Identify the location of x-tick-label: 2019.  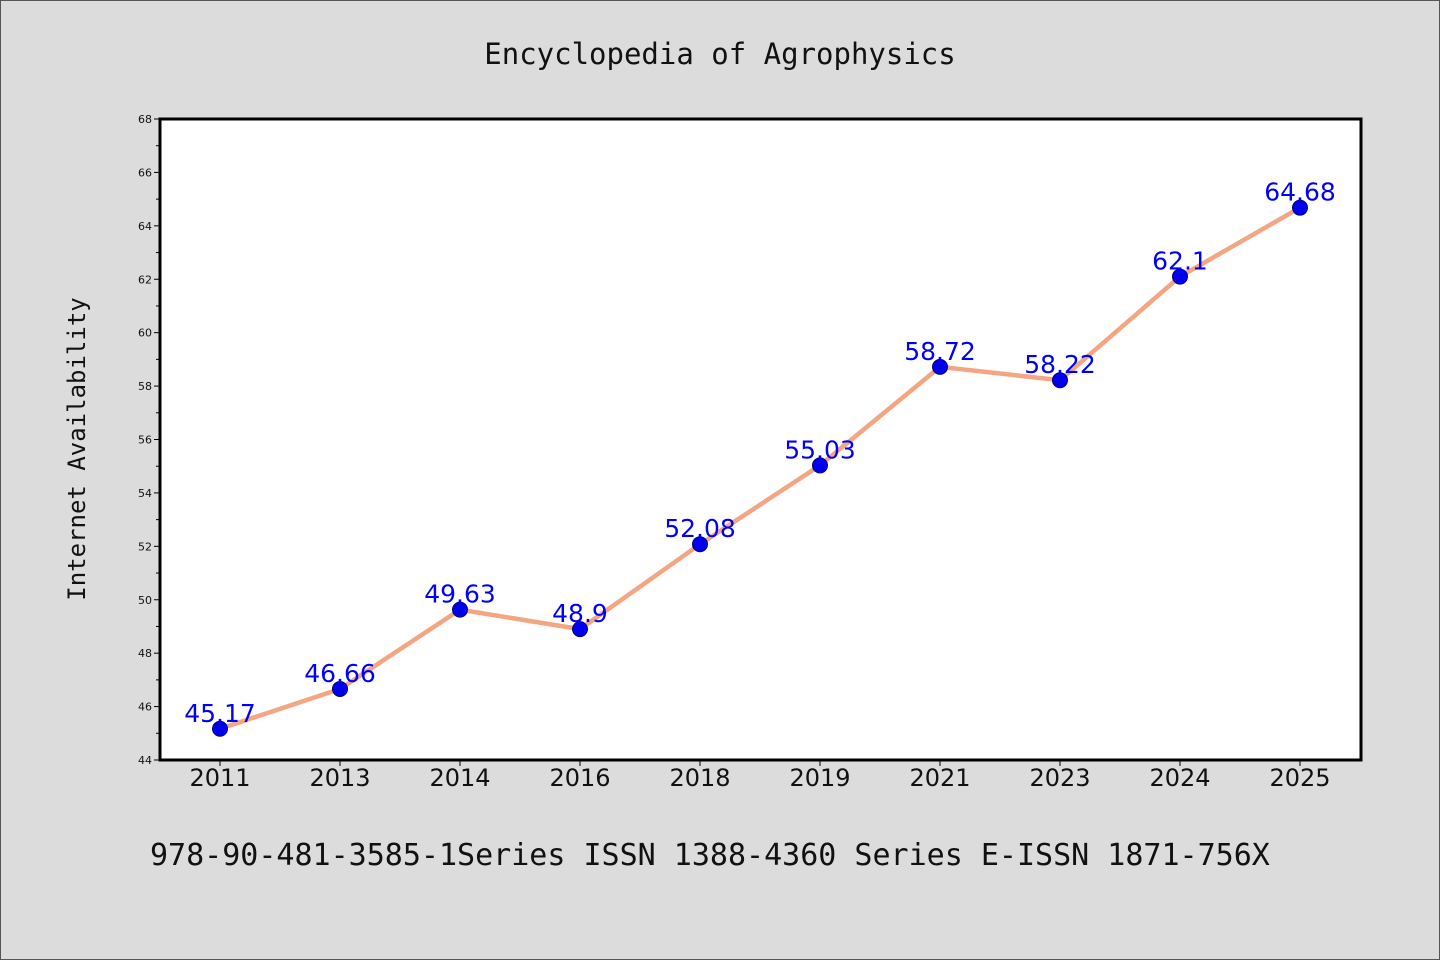
(819, 778).